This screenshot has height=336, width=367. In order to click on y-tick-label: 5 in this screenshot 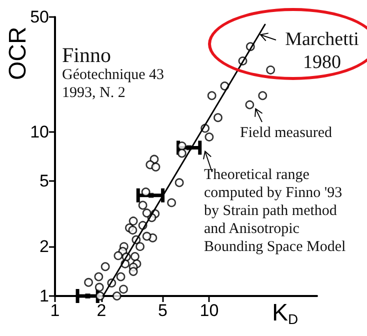, I will do `click(44, 181)`.